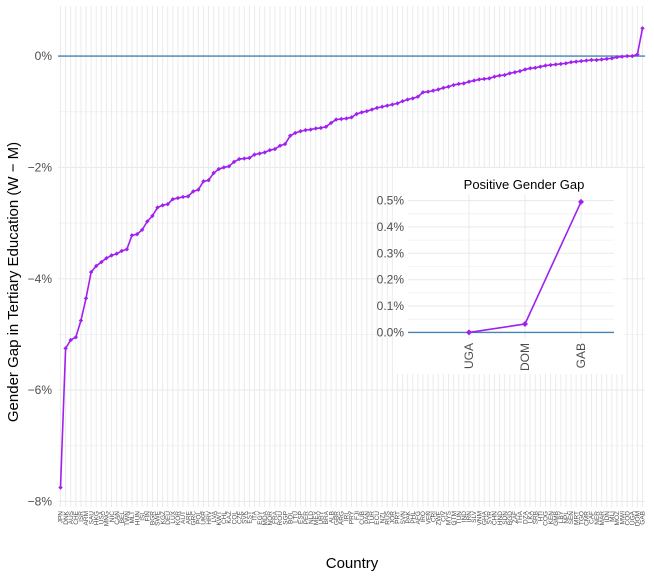  I want to click on x-tick-label: DNK, so click(66, 517).